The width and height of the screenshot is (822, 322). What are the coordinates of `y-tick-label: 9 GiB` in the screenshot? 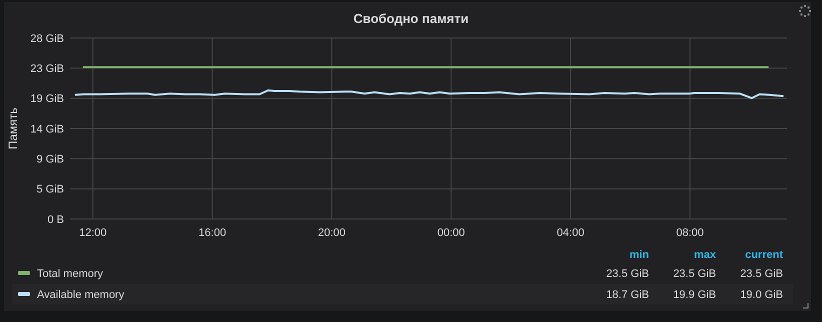 It's located at (50, 160).